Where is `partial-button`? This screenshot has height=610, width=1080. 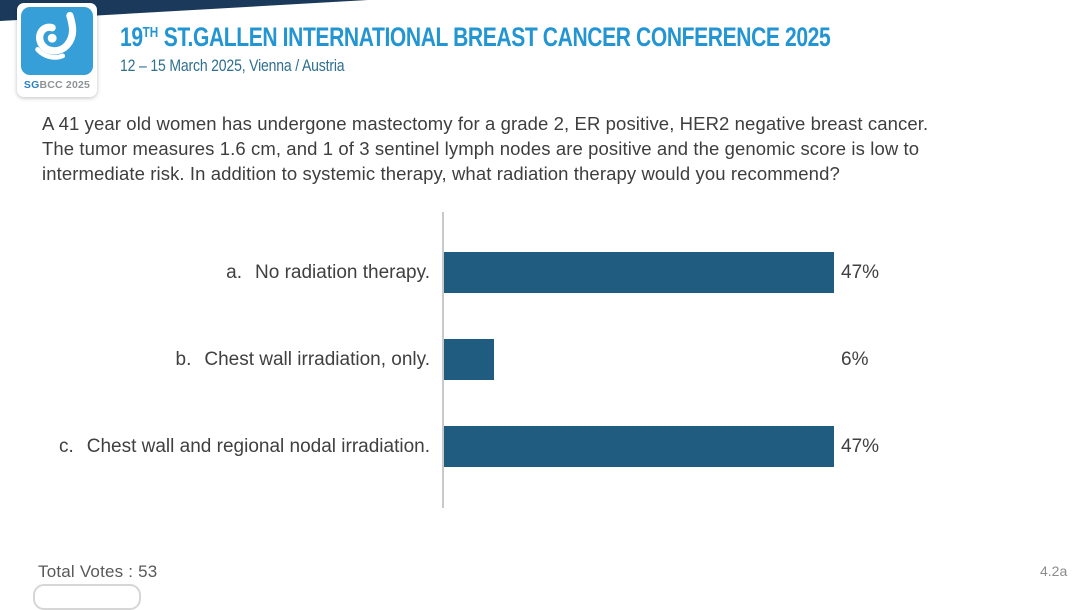 partial-button is located at coordinates (87, 597).